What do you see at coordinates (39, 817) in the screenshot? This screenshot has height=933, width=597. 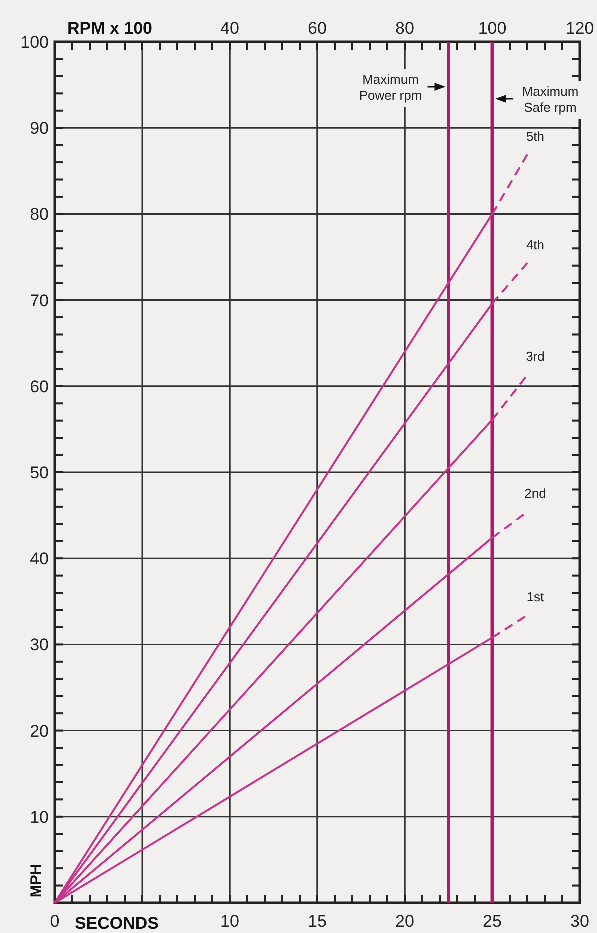 I see `y-tick-label: 10` at bounding box center [39, 817].